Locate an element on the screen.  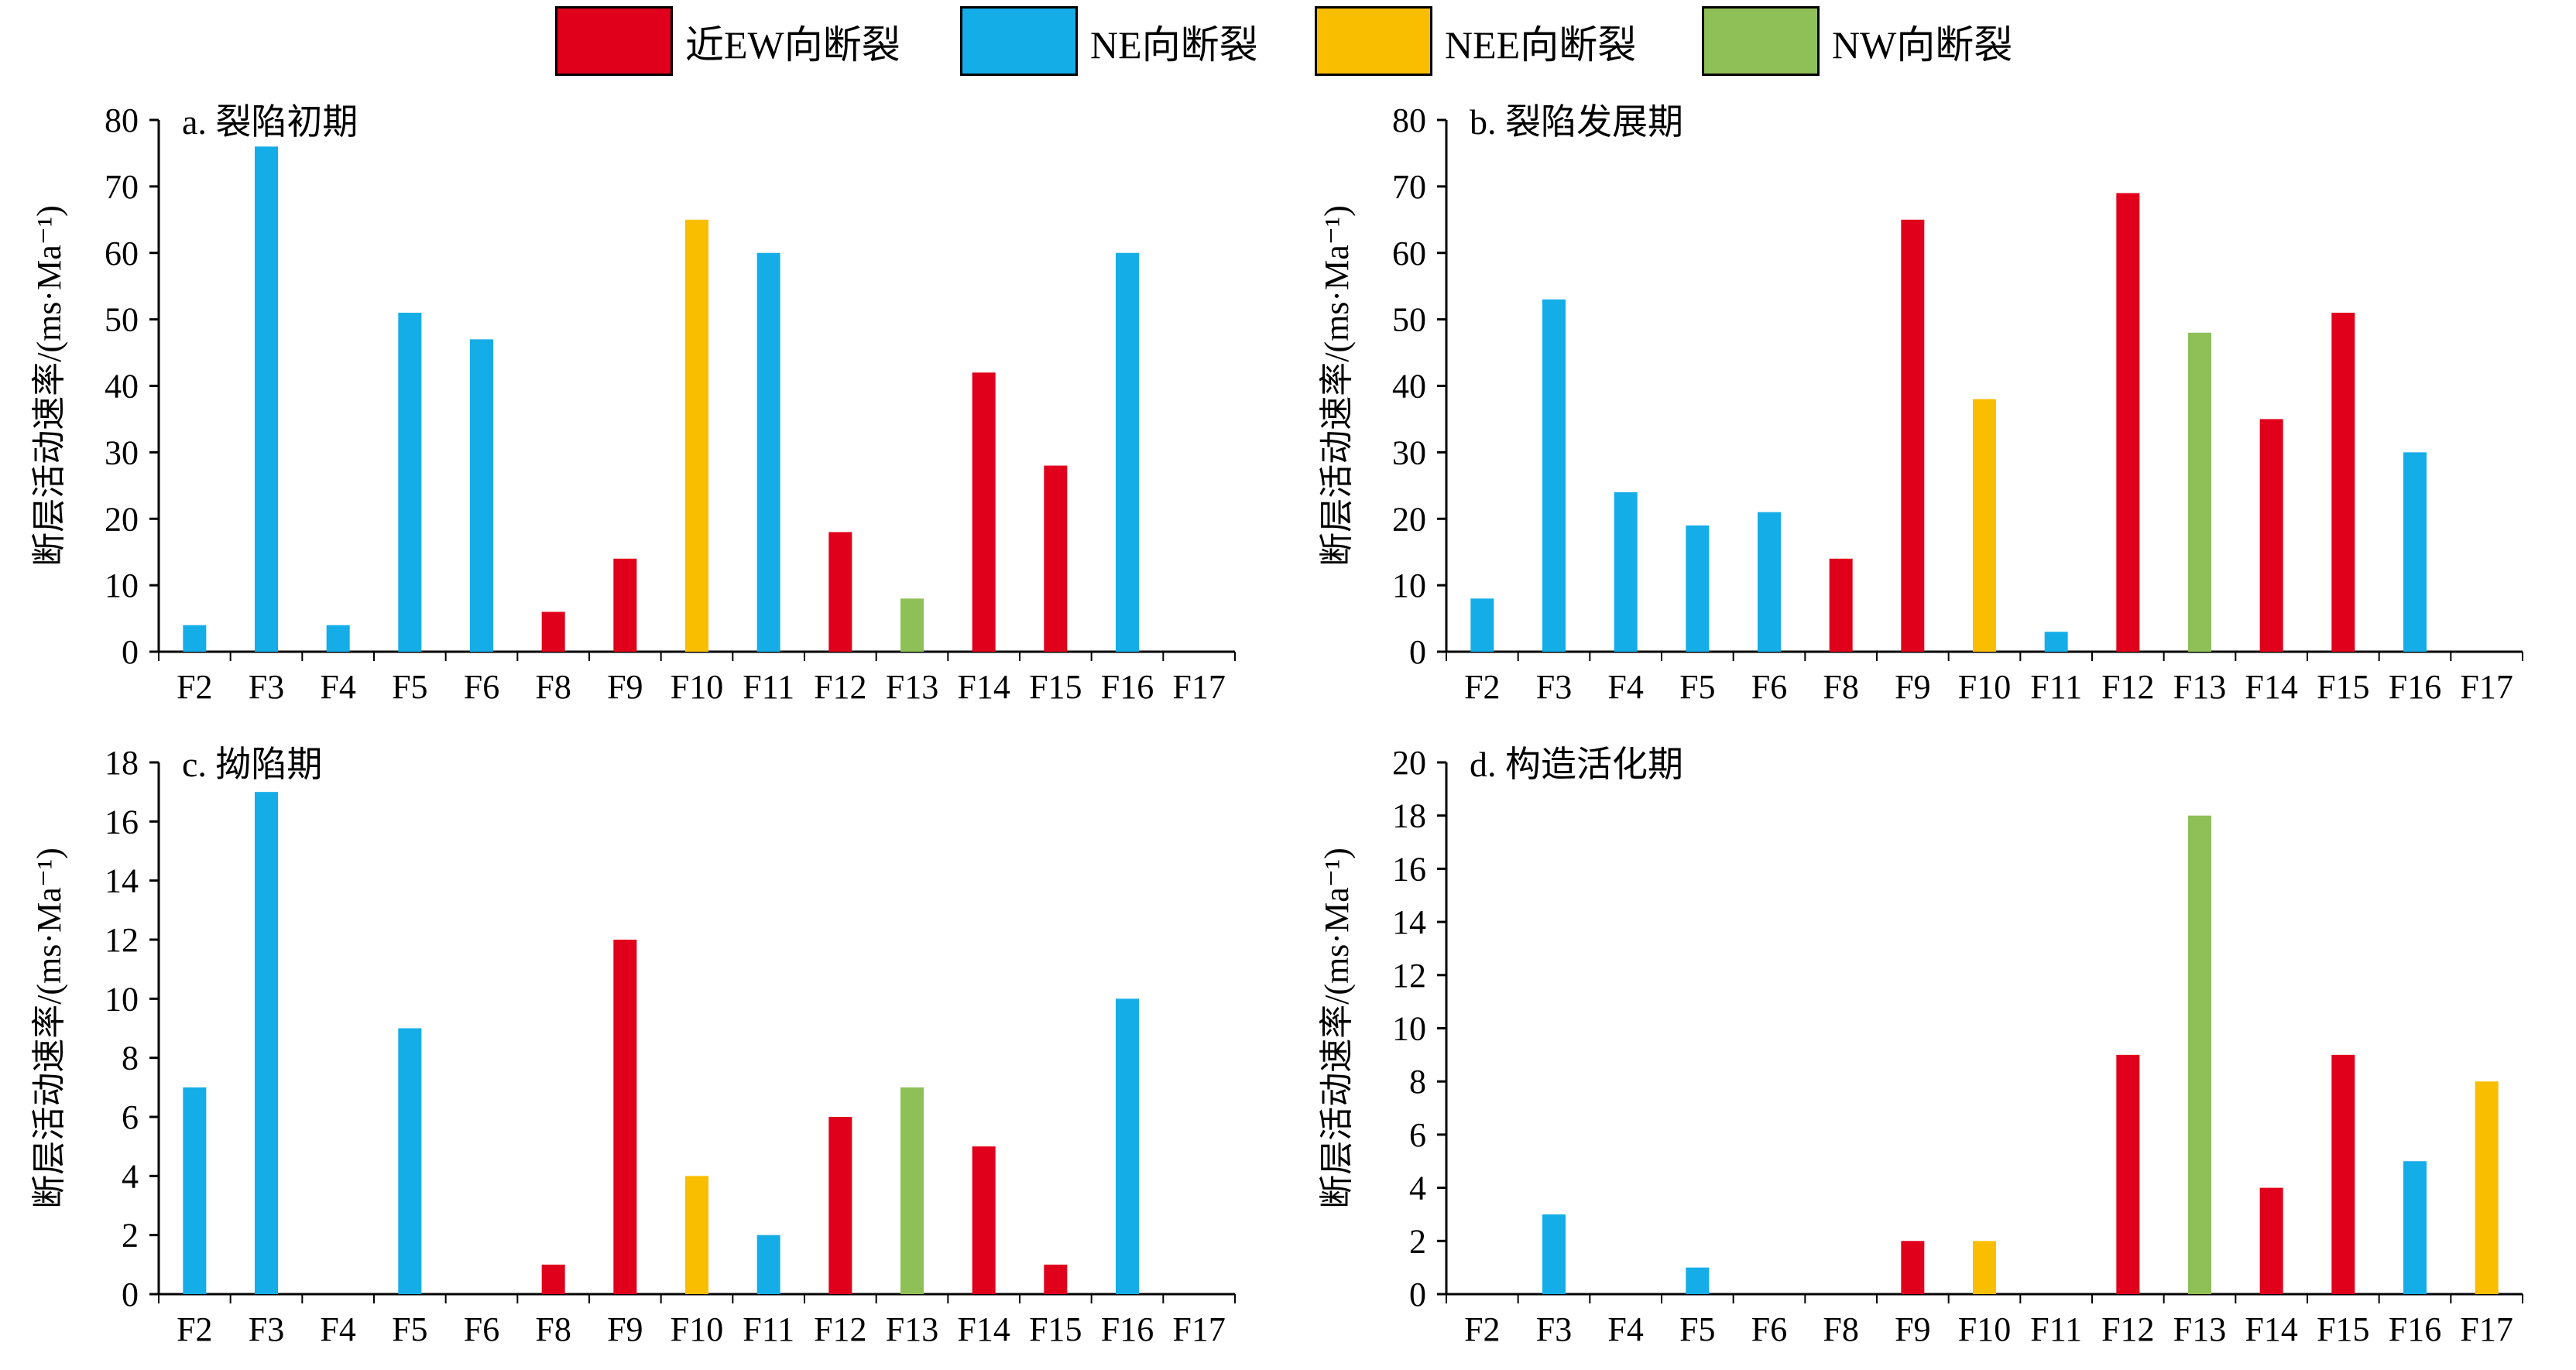
y-tick-label: 16 is located at coordinates (122, 822).